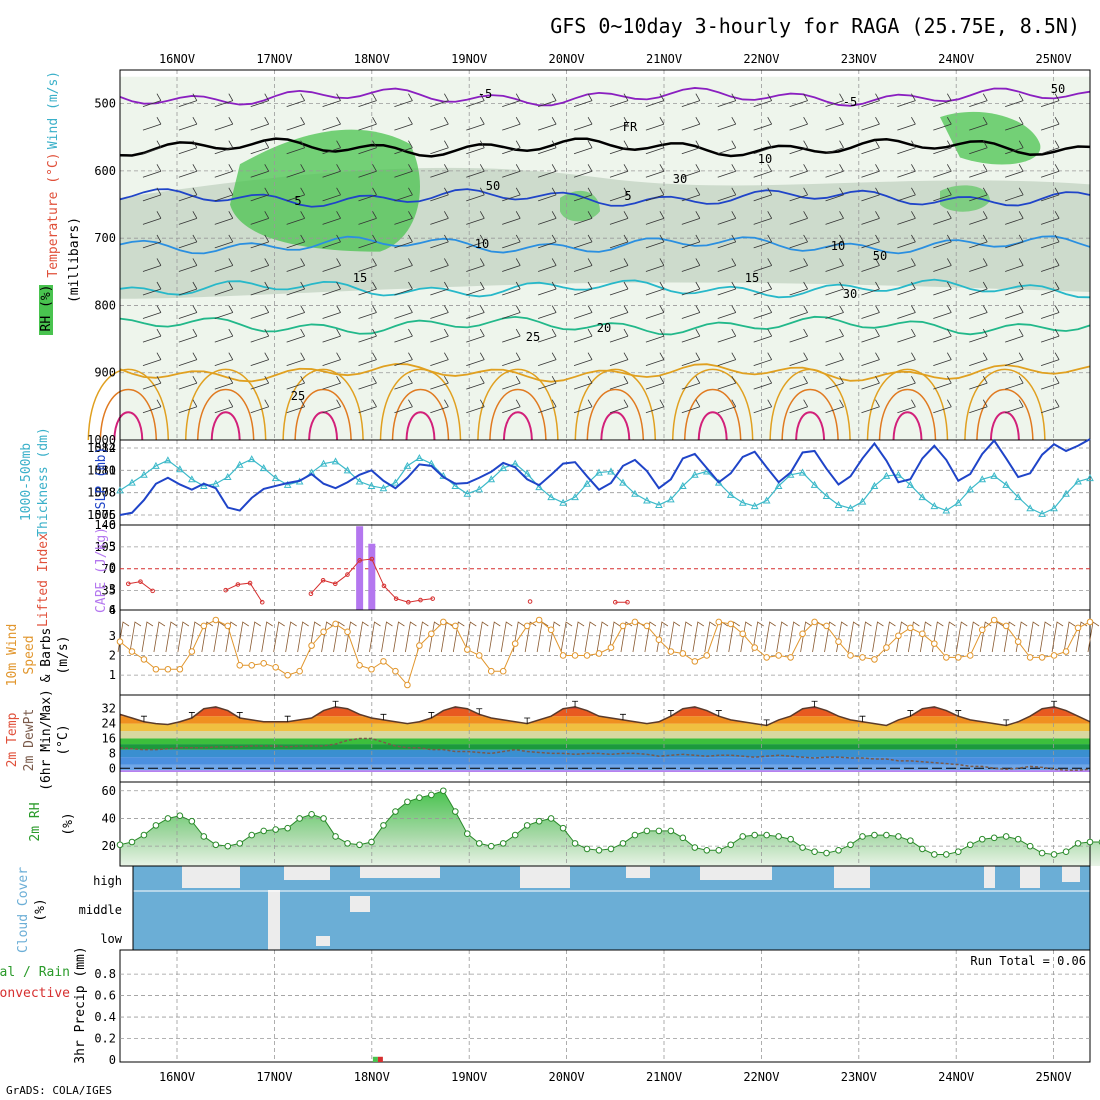  Describe the element at coordinates (105, 1017) in the screenshot. I see `precip-tick-2: 0.4` at that location.